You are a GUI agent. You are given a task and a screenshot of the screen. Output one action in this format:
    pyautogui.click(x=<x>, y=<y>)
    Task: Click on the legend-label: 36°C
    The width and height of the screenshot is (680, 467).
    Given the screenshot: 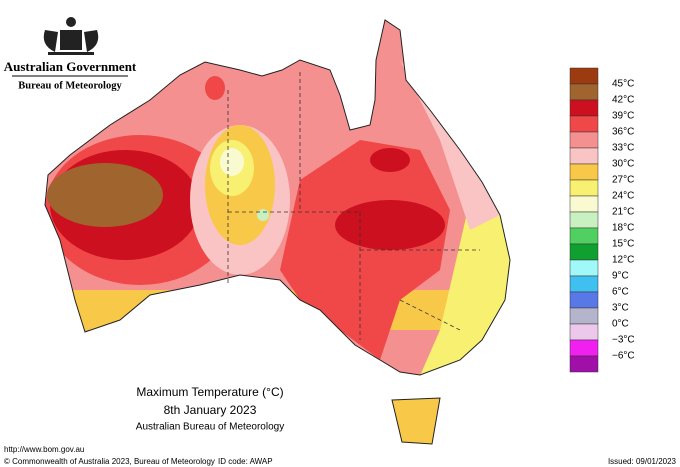 What is the action you would take?
    pyautogui.click(x=623, y=132)
    